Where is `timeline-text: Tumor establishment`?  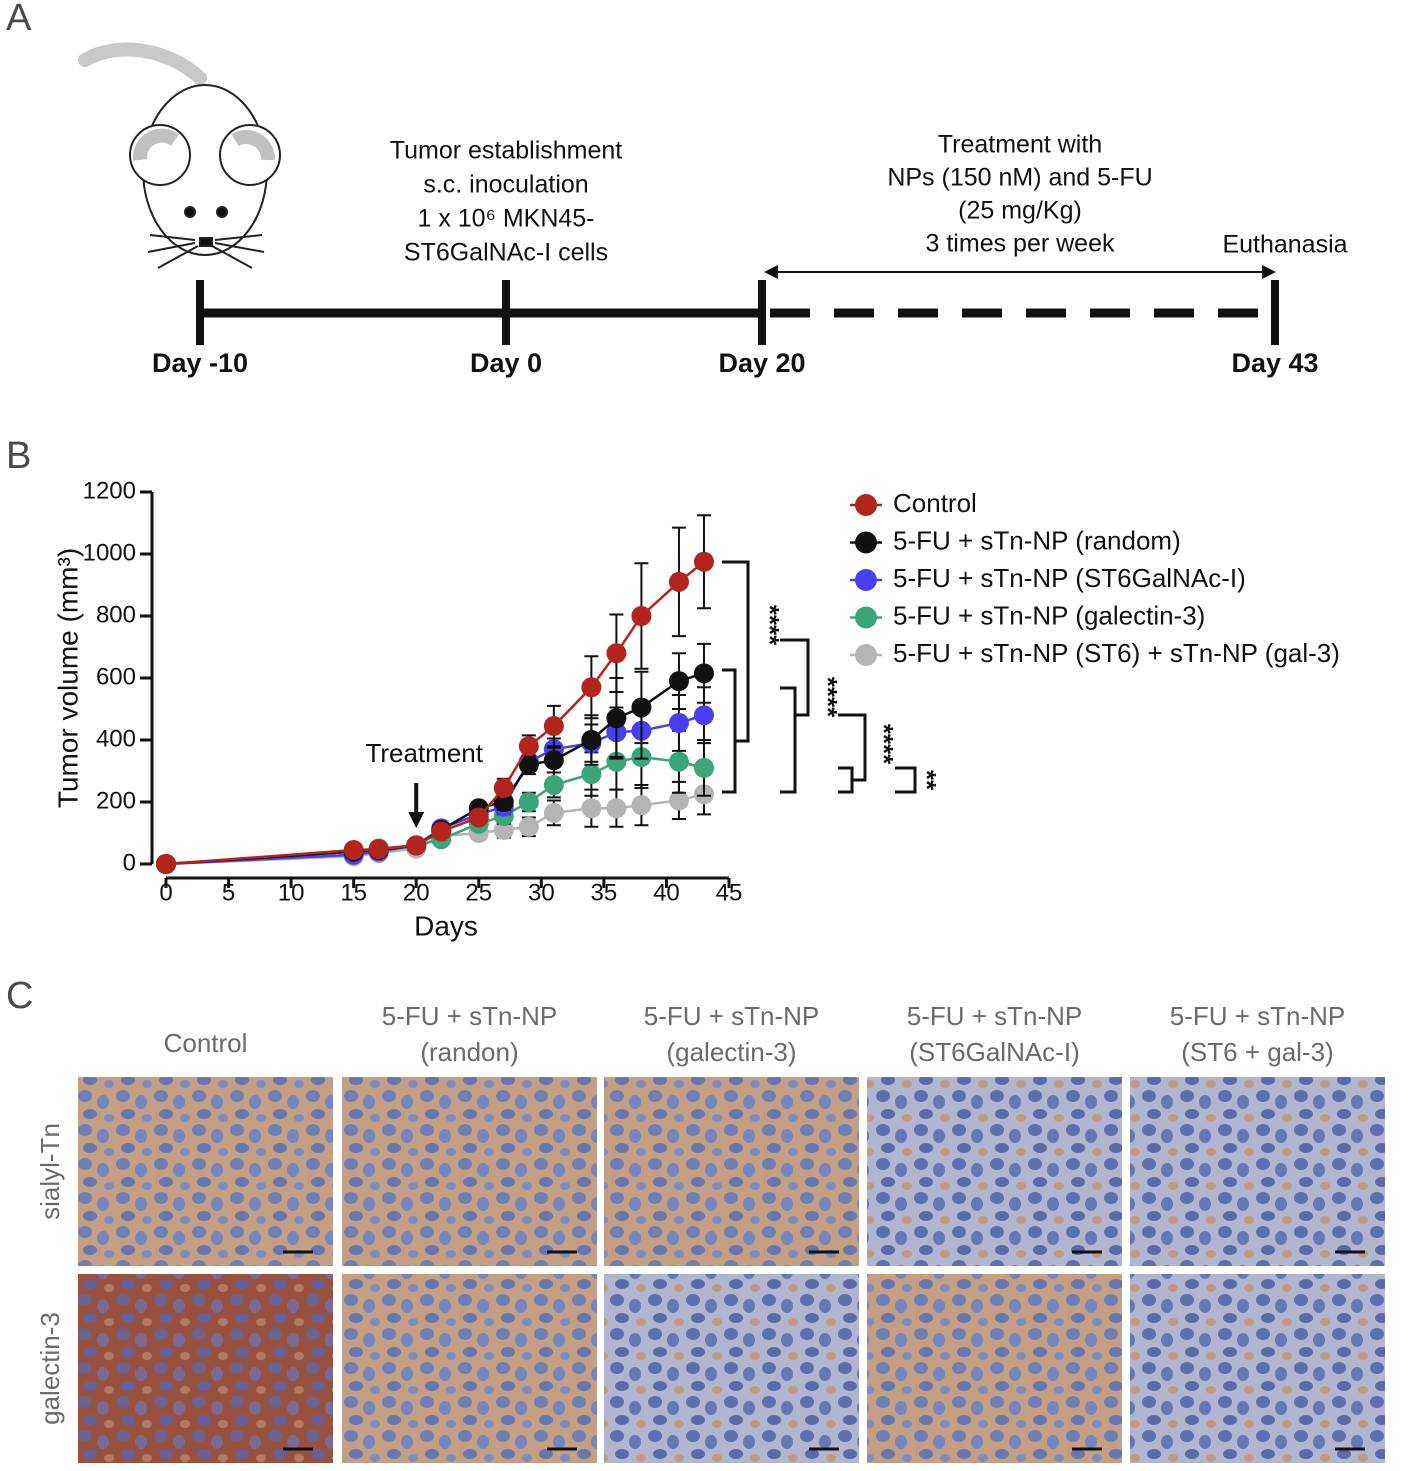 timeline-text: Tumor establishment is located at coordinates (506, 151).